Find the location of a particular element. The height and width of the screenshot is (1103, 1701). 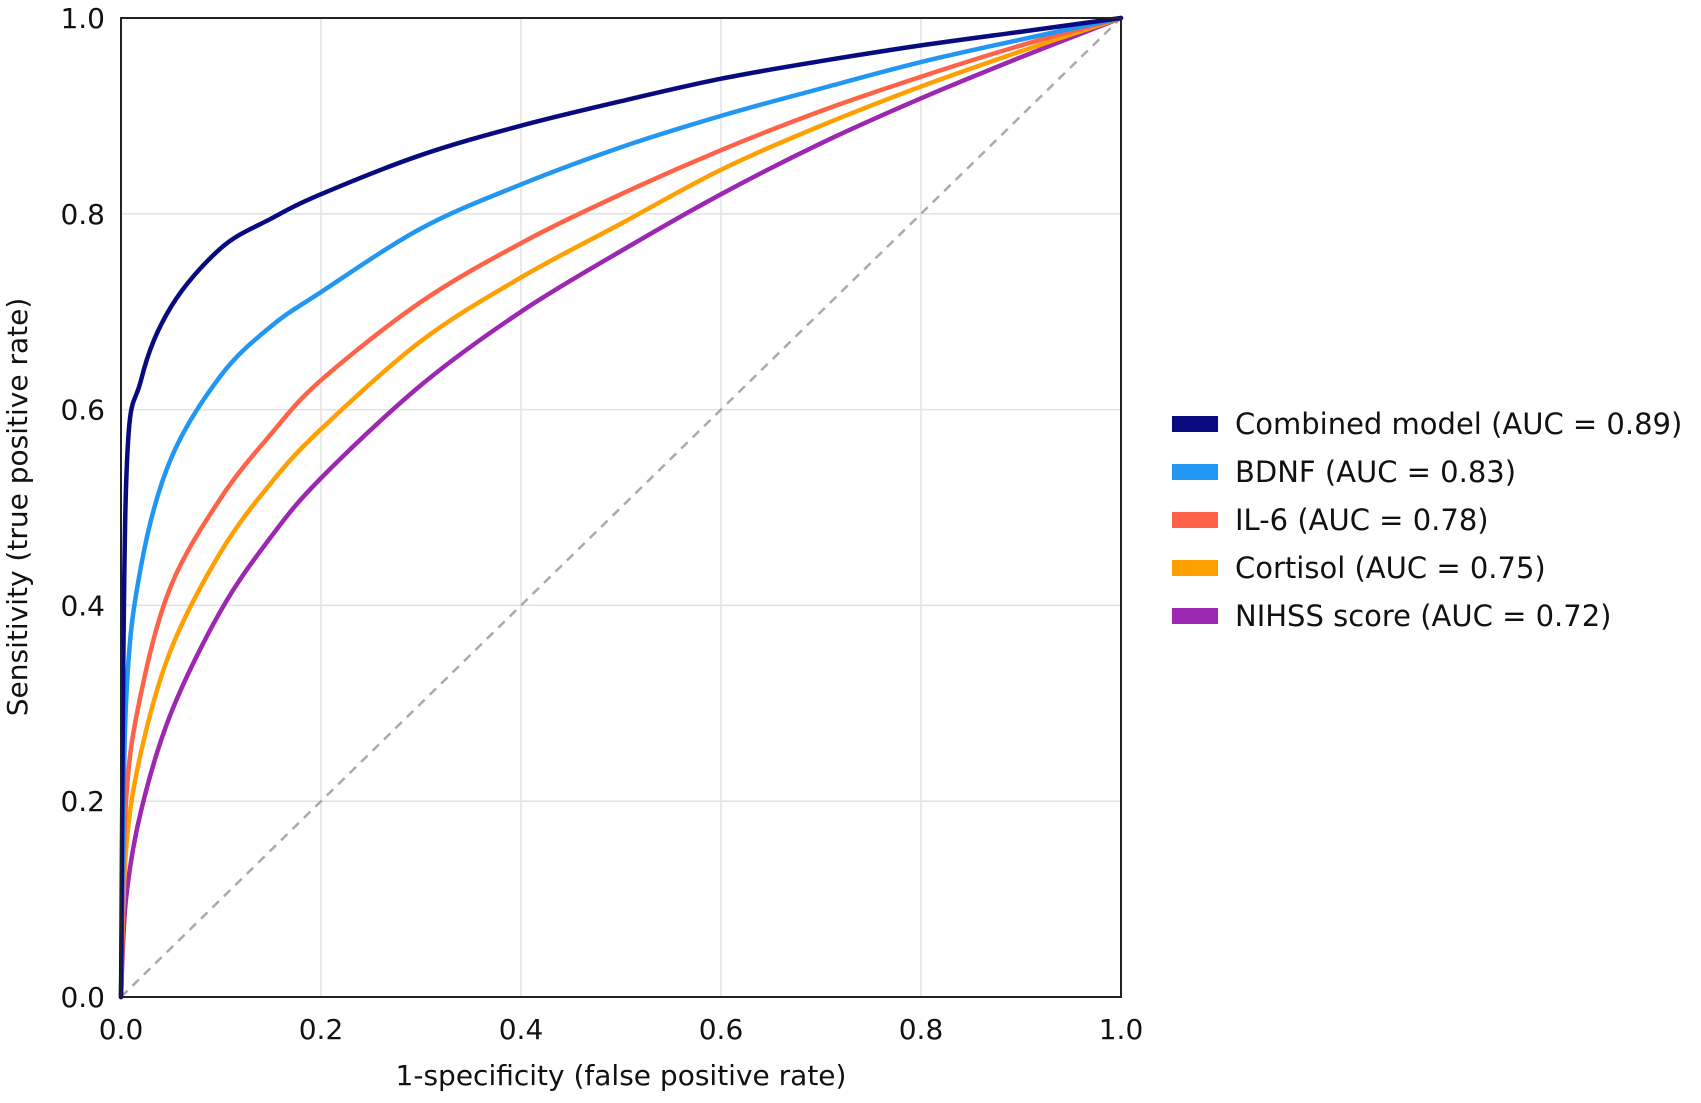

legend-label: NIHSS score (AUC = 0.72) is located at coordinates (1423, 616).